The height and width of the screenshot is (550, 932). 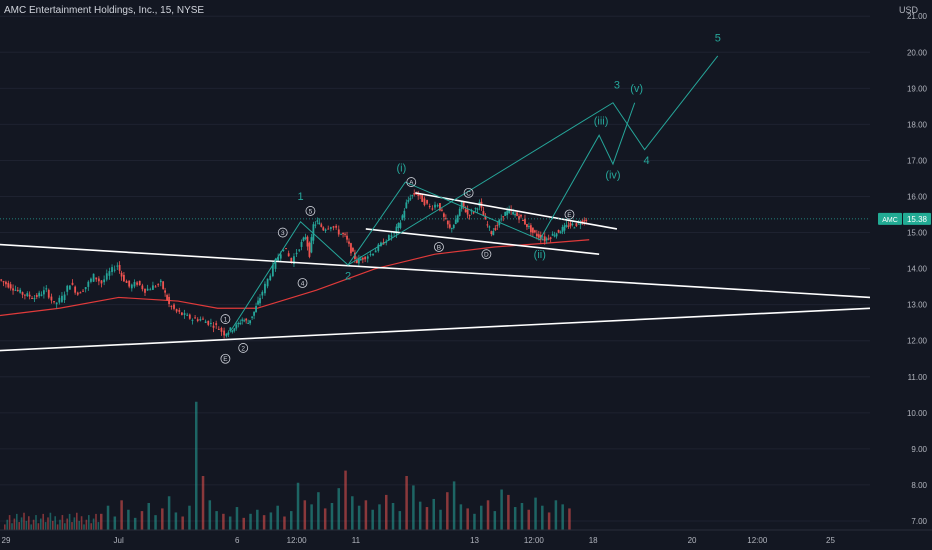 I want to click on wave-marker-e-20: E, so click(x=569, y=214).